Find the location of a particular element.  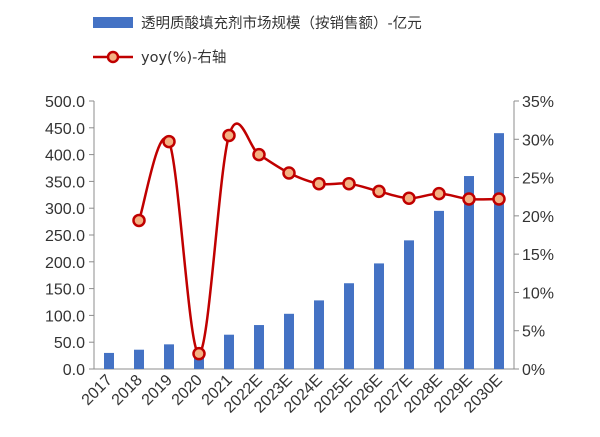

legend: 透明质酸填充剂市场规模（按销售额）-亿元 yoy(%)-右轴 is located at coordinates (257, 40).